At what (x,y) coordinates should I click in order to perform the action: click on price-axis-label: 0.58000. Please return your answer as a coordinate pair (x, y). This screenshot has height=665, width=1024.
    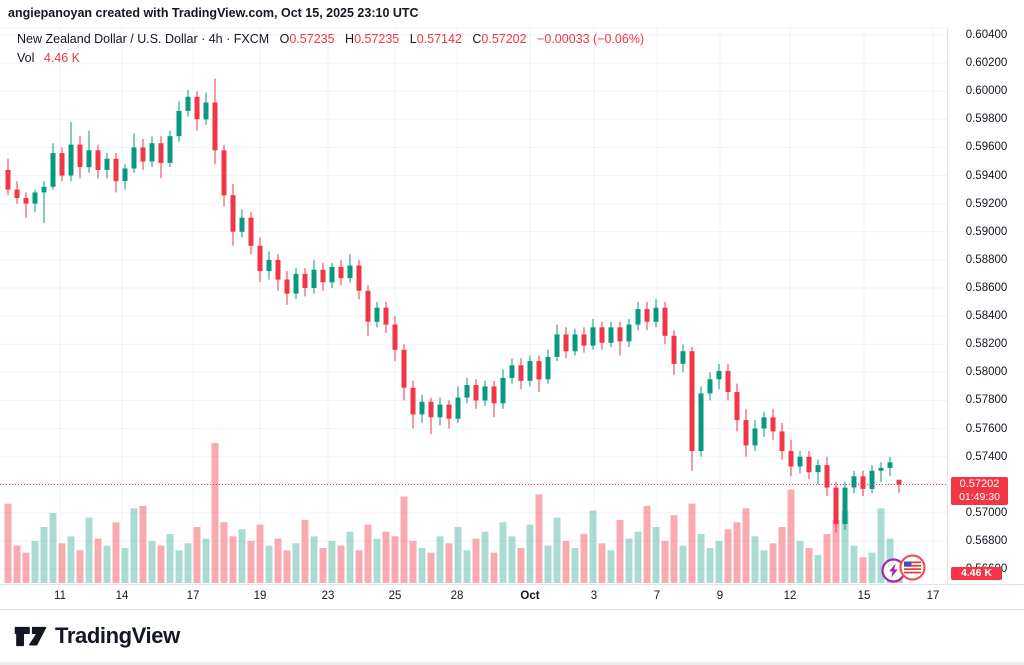
    Looking at the image, I should click on (986, 372).